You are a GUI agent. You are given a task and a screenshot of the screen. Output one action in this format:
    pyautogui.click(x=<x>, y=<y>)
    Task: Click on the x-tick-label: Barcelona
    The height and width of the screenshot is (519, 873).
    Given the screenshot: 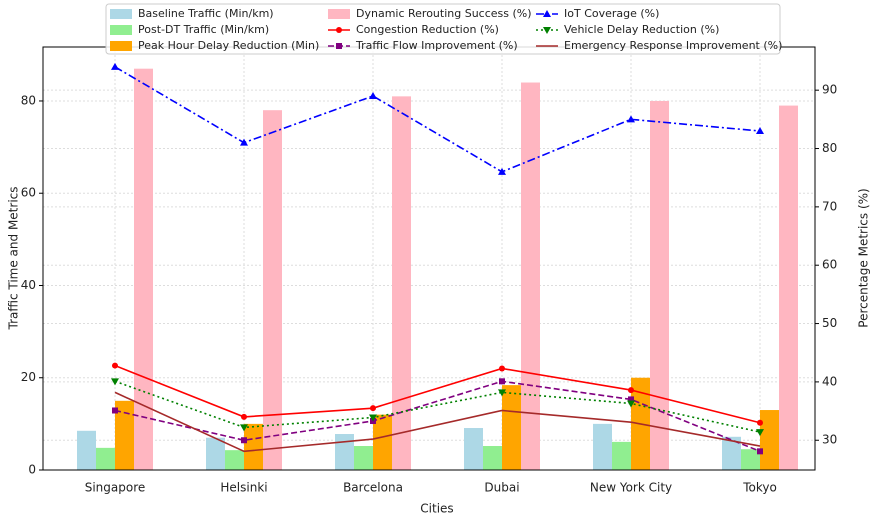 What is the action you would take?
    pyautogui.click(x=373, y=488)
    